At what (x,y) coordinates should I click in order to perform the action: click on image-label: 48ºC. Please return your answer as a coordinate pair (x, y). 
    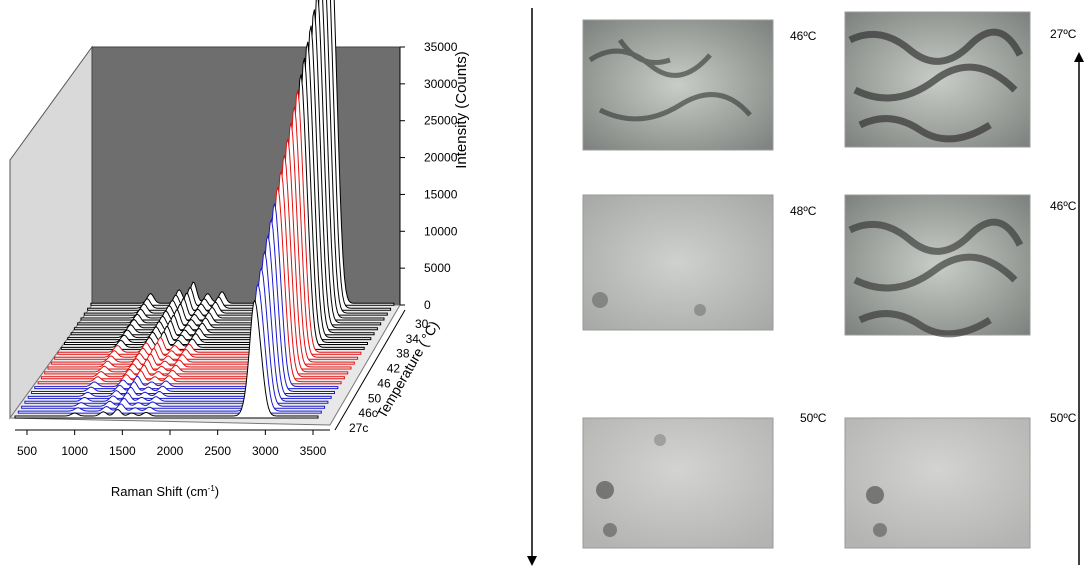
    Looking at the image, I should click on (803, 211).